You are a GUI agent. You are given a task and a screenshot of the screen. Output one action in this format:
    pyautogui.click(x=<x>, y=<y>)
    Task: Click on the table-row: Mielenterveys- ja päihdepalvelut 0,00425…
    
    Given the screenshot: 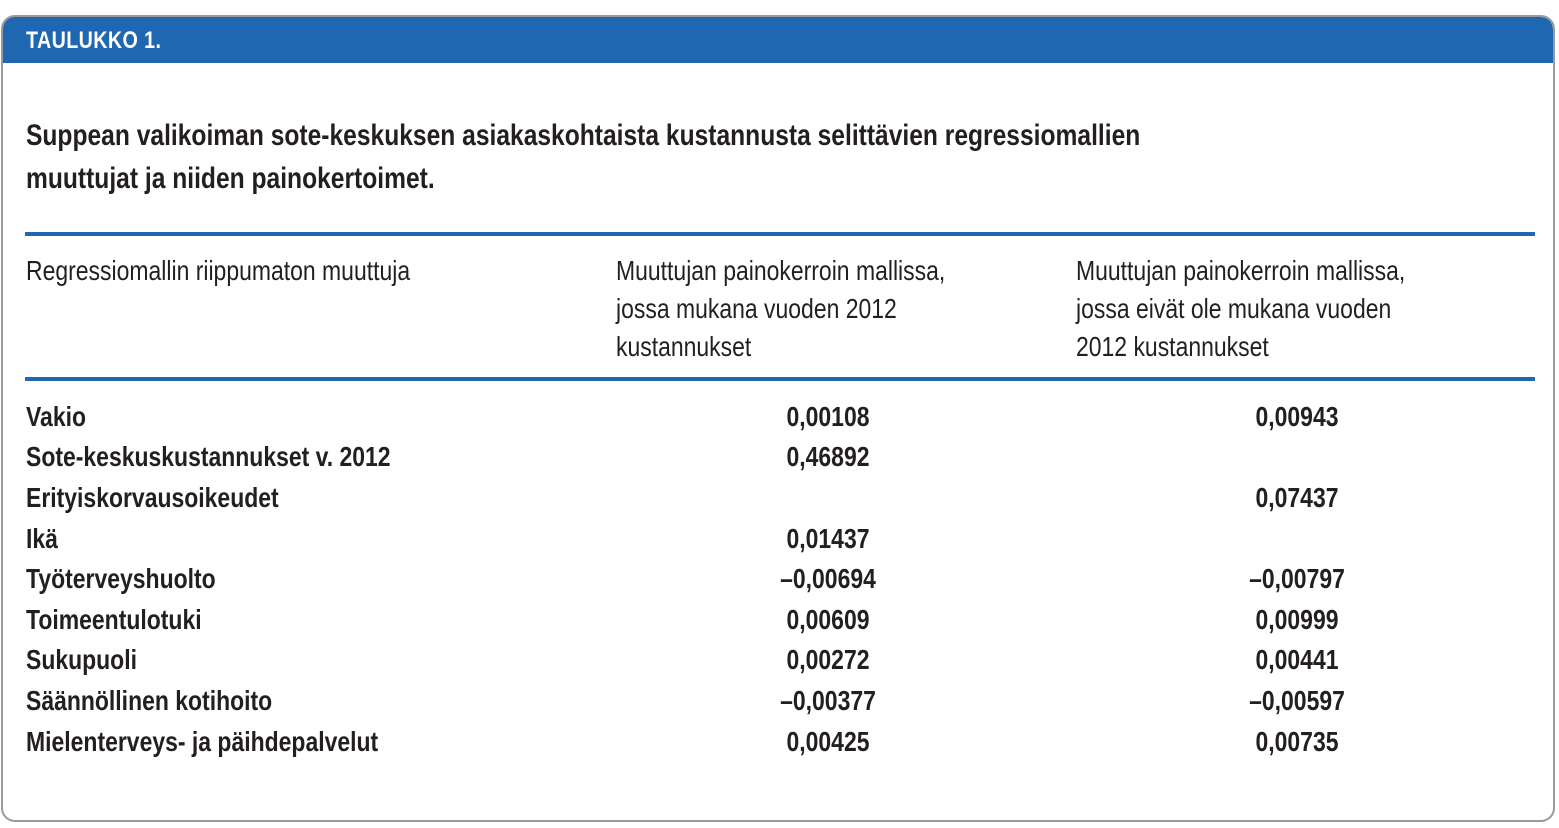 What is the action you would take?
    pyautogui.click(x=778, y=742)
    